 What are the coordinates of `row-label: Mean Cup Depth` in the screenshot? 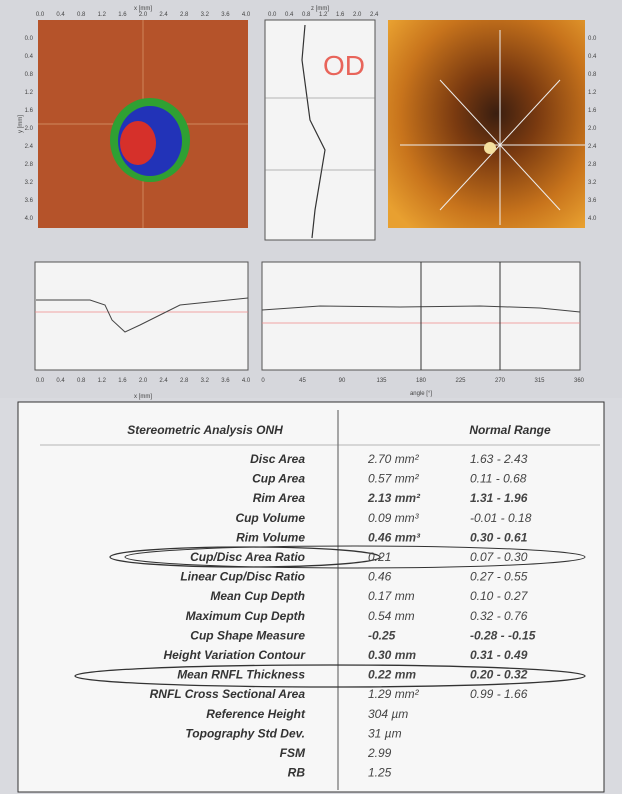 It's located at (257, 596).